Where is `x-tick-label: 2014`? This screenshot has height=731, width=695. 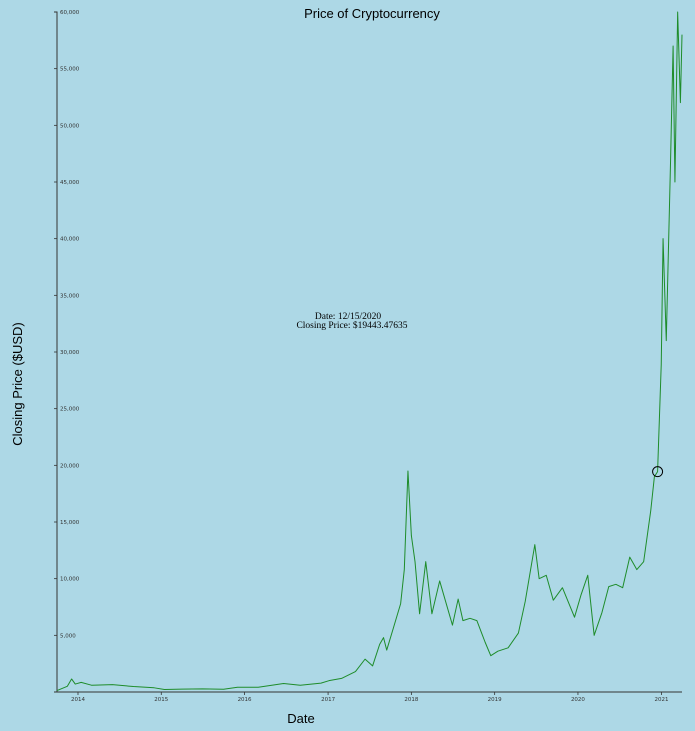
x-tick-label: 2014 is located at coordinates (78, 700).